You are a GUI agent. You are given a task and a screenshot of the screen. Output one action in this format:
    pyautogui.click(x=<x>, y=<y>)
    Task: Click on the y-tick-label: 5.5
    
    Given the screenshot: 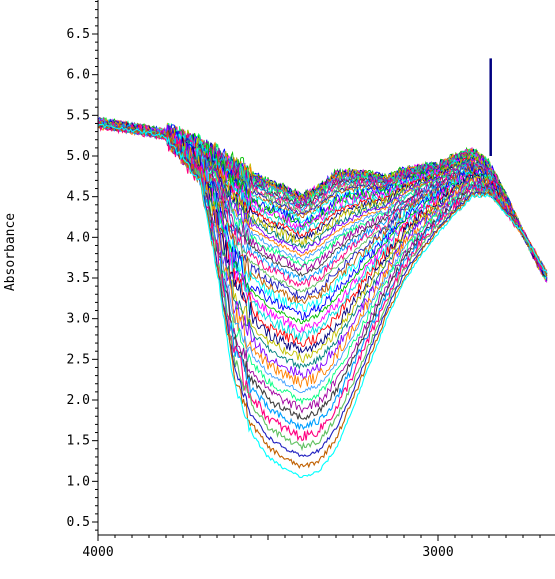 What is the action you would take?
    pyautogui.click(x=78, y=115)
    